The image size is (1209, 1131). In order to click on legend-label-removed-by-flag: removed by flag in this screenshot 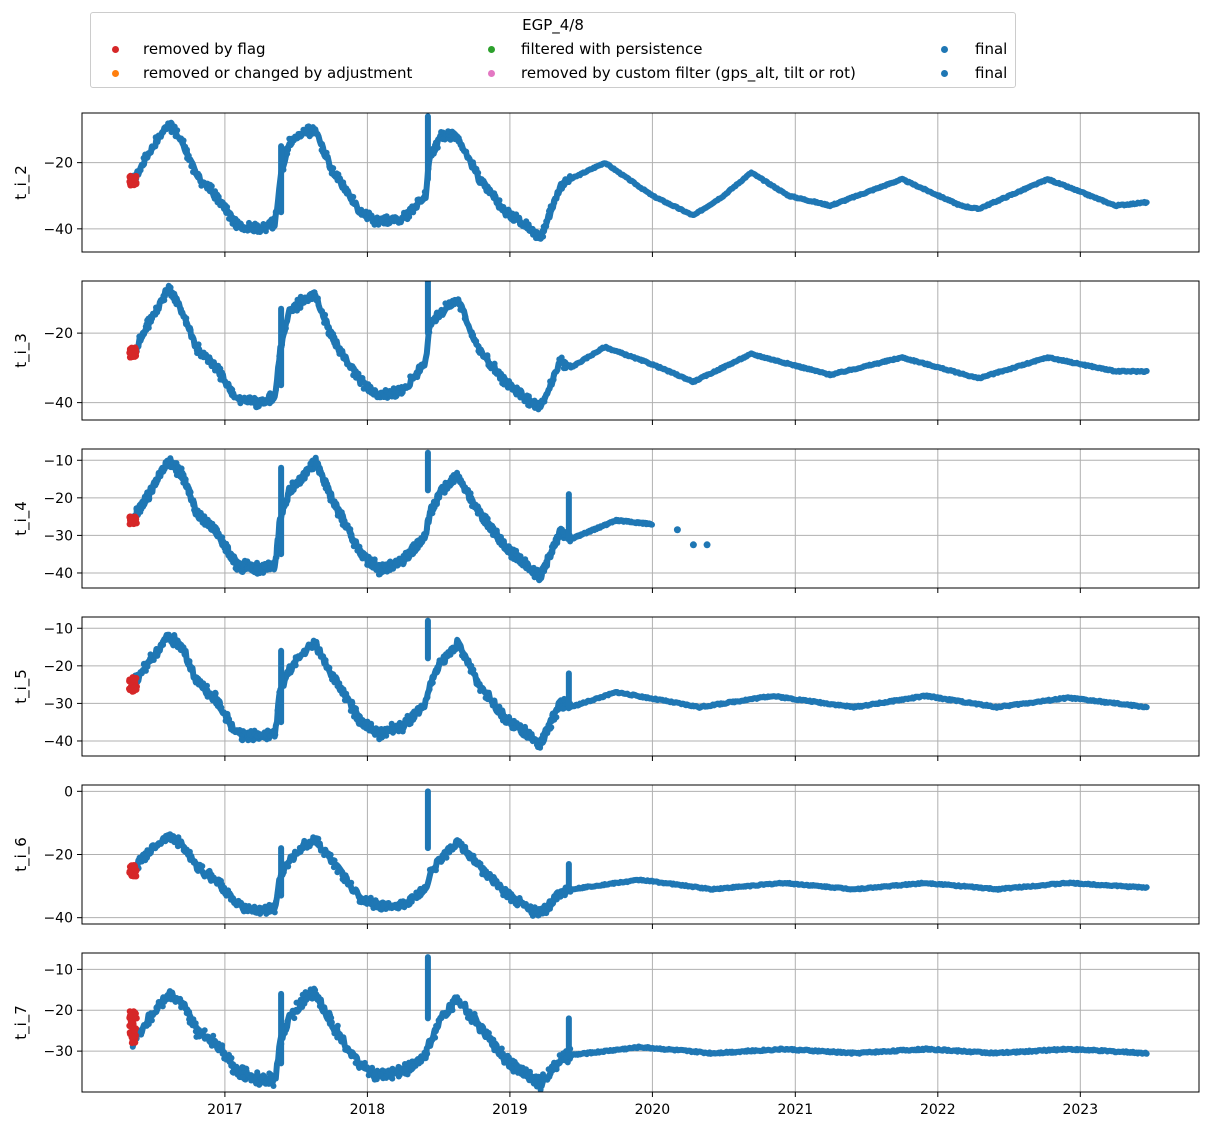, I will do `click(204, 49)`.